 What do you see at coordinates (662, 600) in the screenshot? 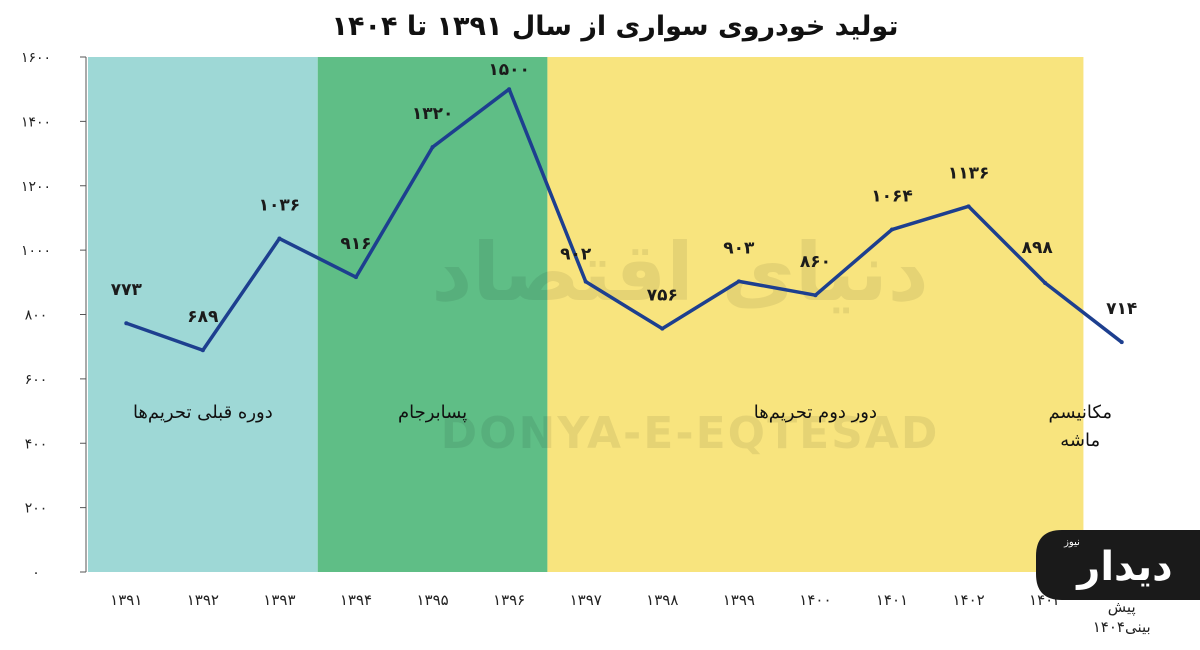
I see `x-tick-label: ۱۳۹۸` at bounding box center [662, 600].